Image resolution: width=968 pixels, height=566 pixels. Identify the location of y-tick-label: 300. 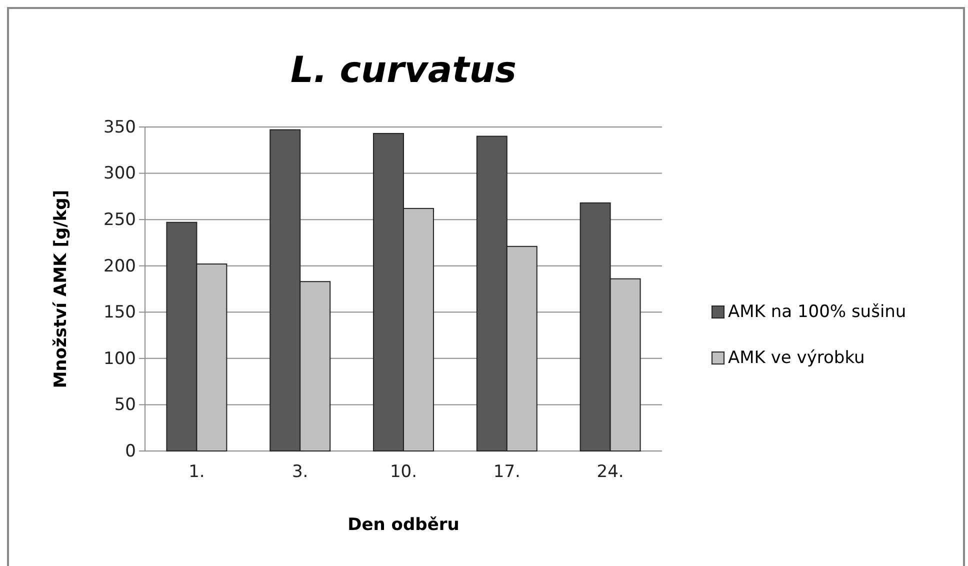
(120, 174).